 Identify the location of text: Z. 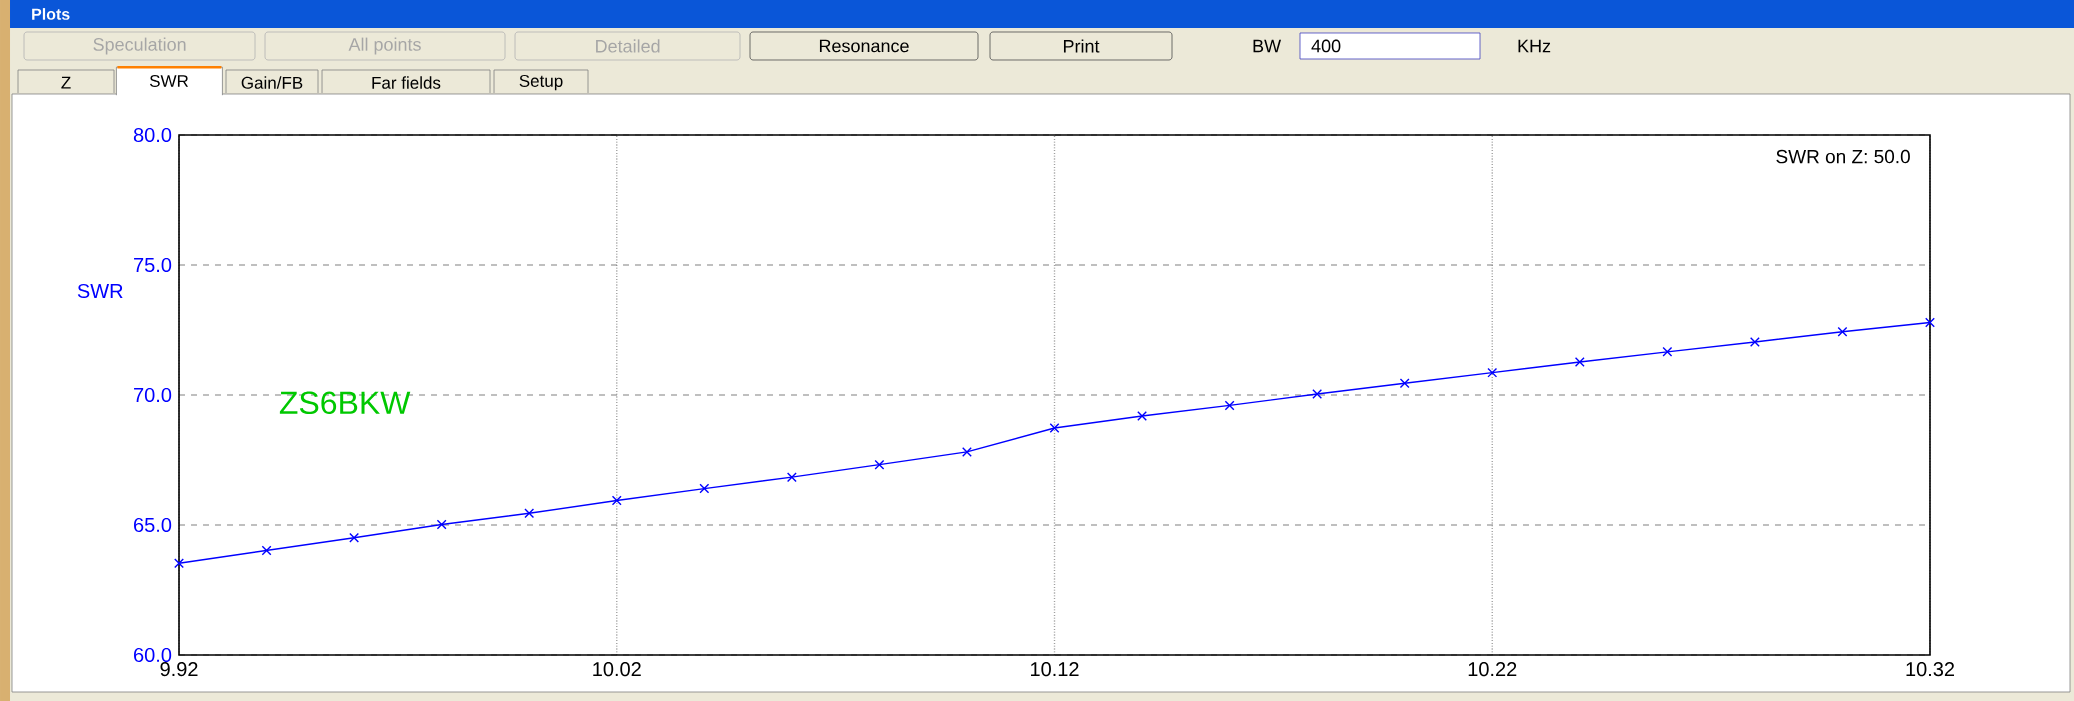
(66, 82).